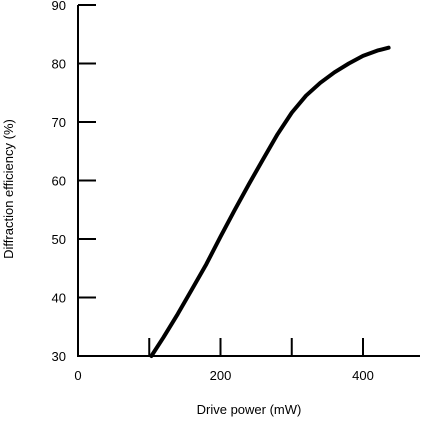  Describe the element at coordinates (59, 181) in the screenshot. I see `y-tick-label-60: 60` at that location.